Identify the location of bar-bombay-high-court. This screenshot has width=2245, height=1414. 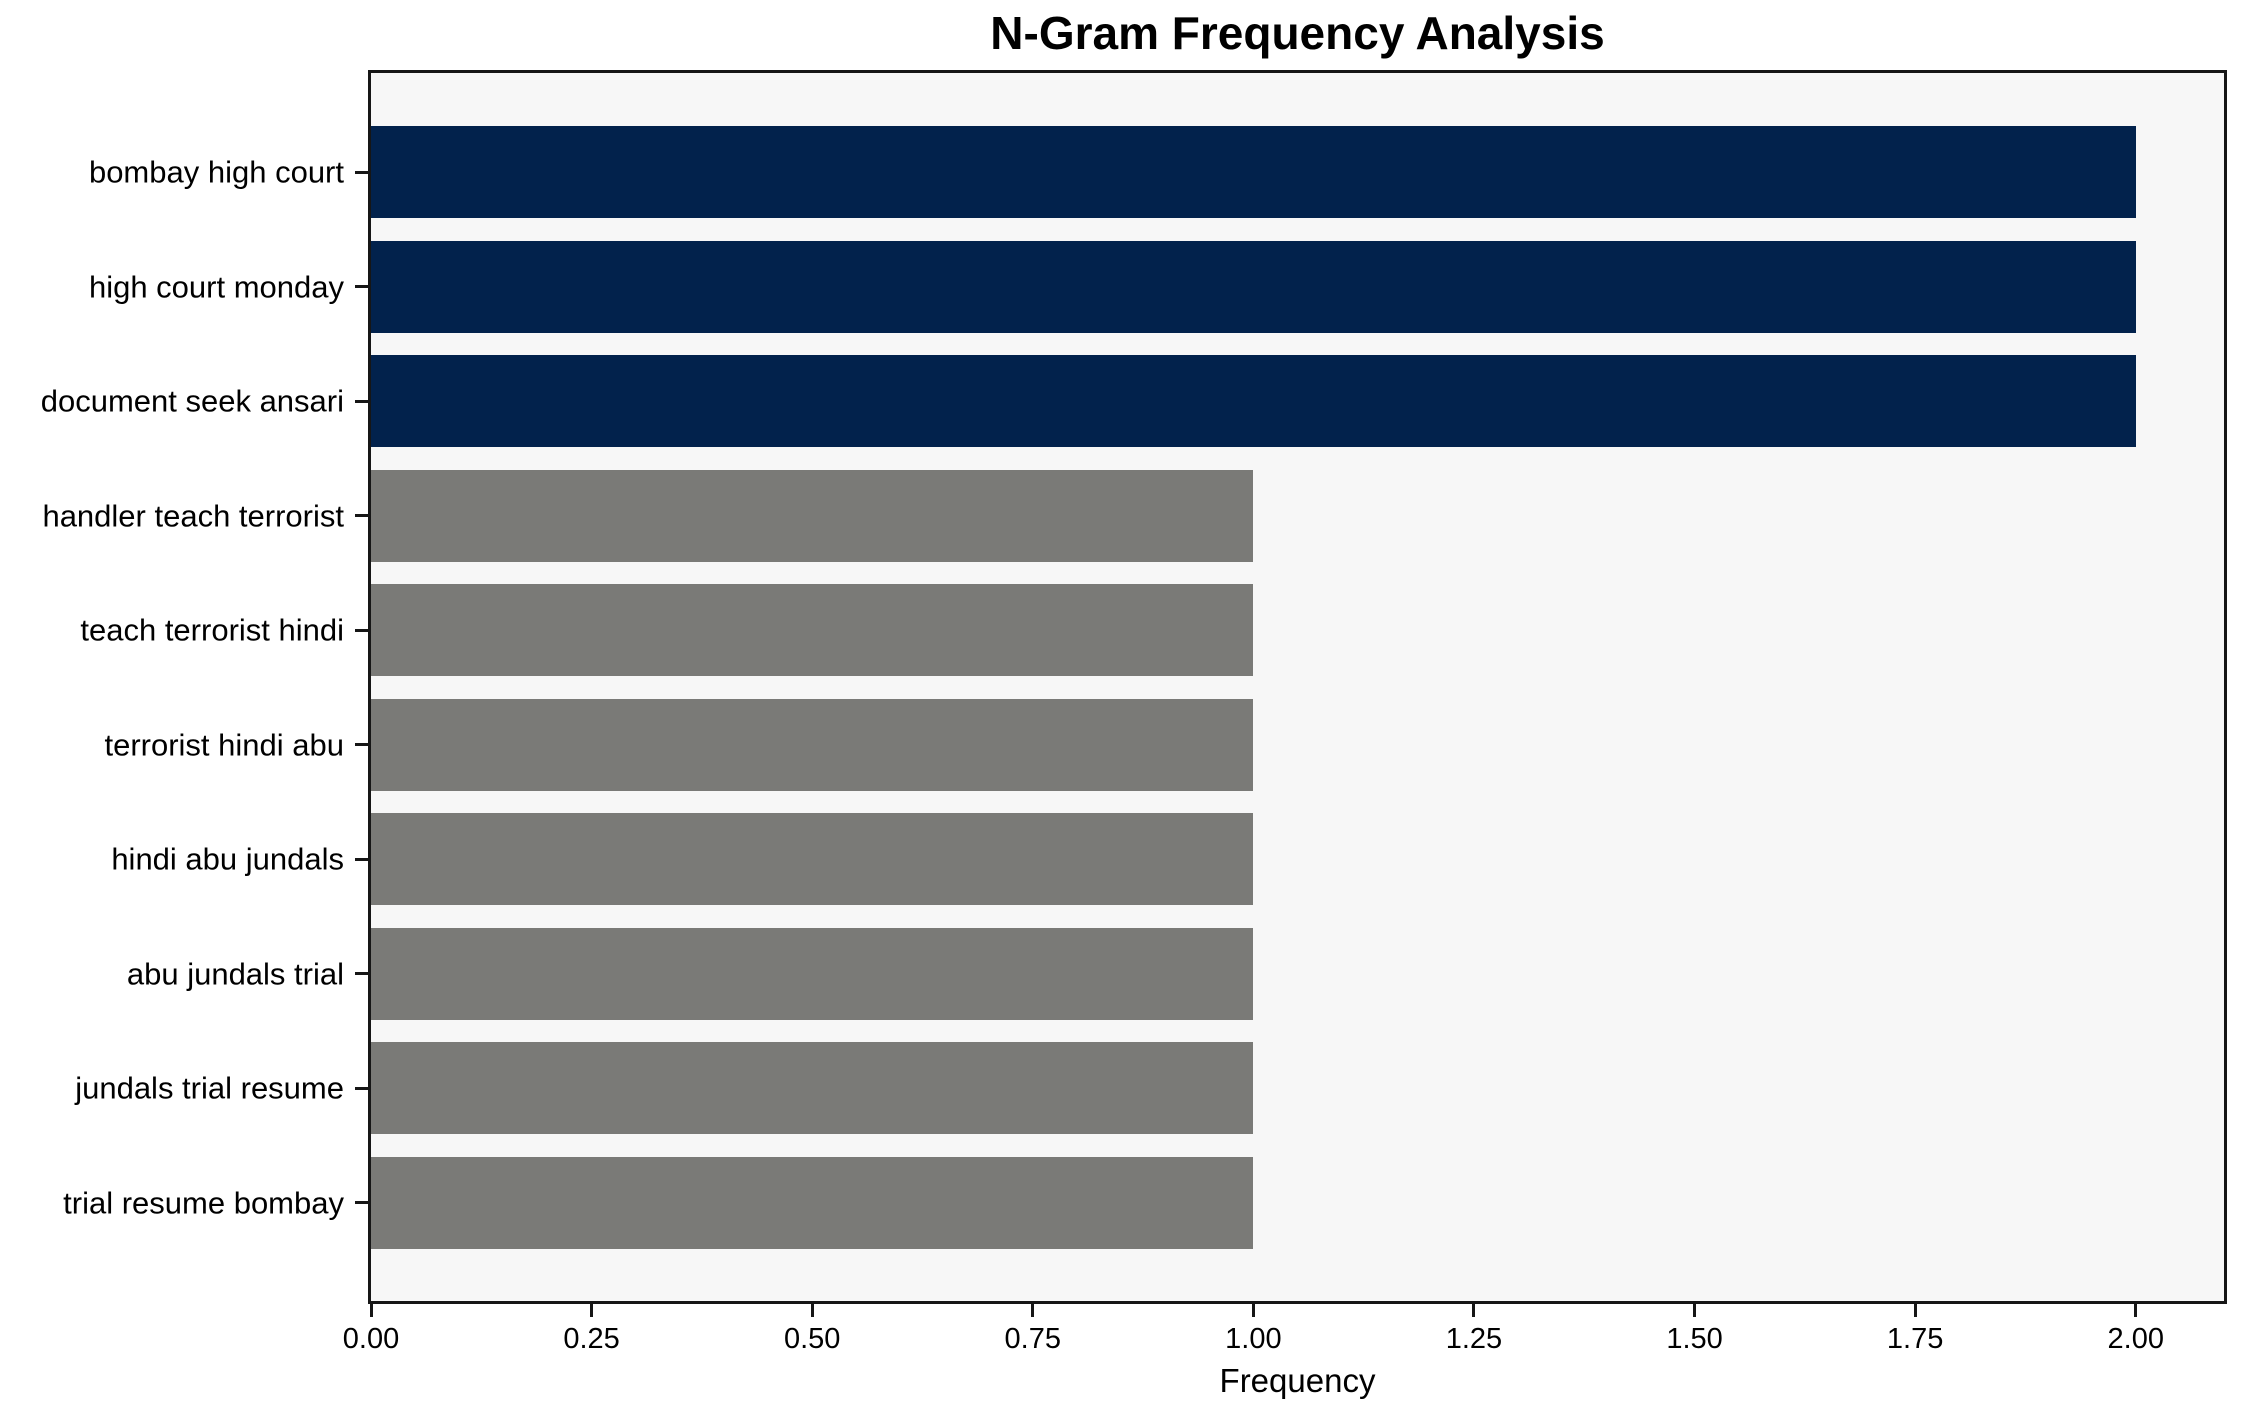
(1253, 172).